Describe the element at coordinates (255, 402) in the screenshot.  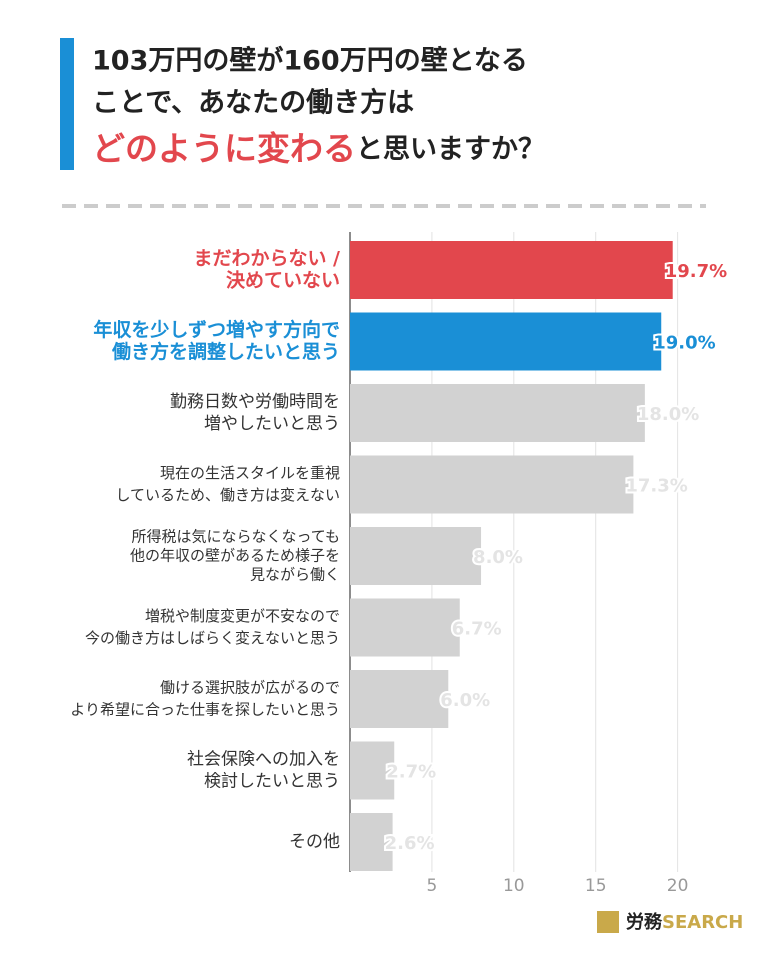
I see `category-label: 勤務日数や労働時間を` at that location.